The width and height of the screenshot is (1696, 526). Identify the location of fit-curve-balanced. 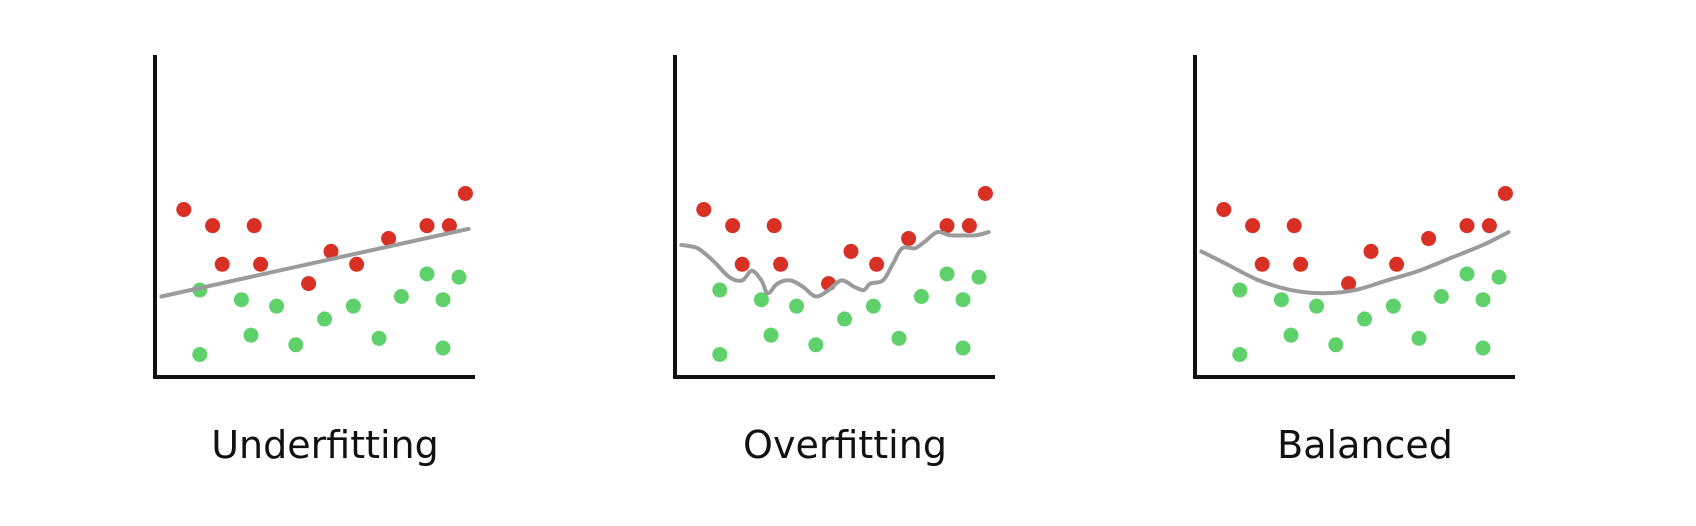
(1355, 263).